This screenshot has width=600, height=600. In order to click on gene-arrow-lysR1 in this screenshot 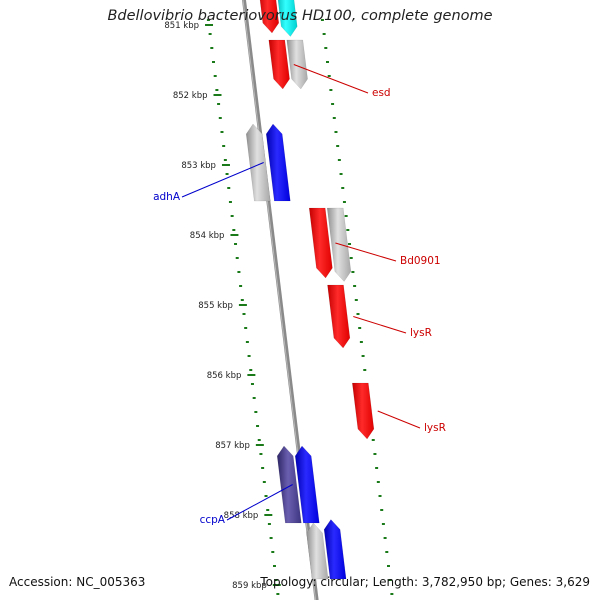, I will do `click(339, 316)`.